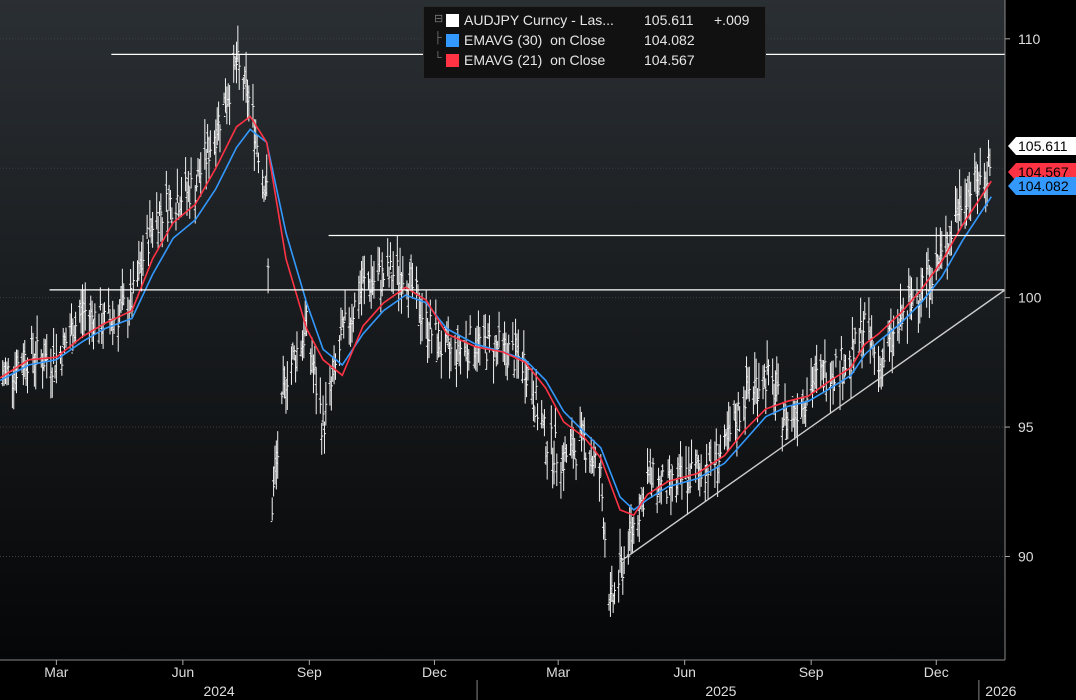  I want to click on legend-change: +.009, so click(732, 20).